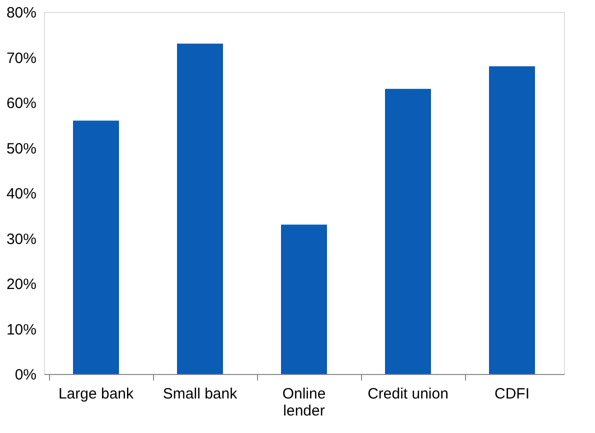 The image size is (595, 433). I want to click on y-tick-label: 10%, so click(21, 329).